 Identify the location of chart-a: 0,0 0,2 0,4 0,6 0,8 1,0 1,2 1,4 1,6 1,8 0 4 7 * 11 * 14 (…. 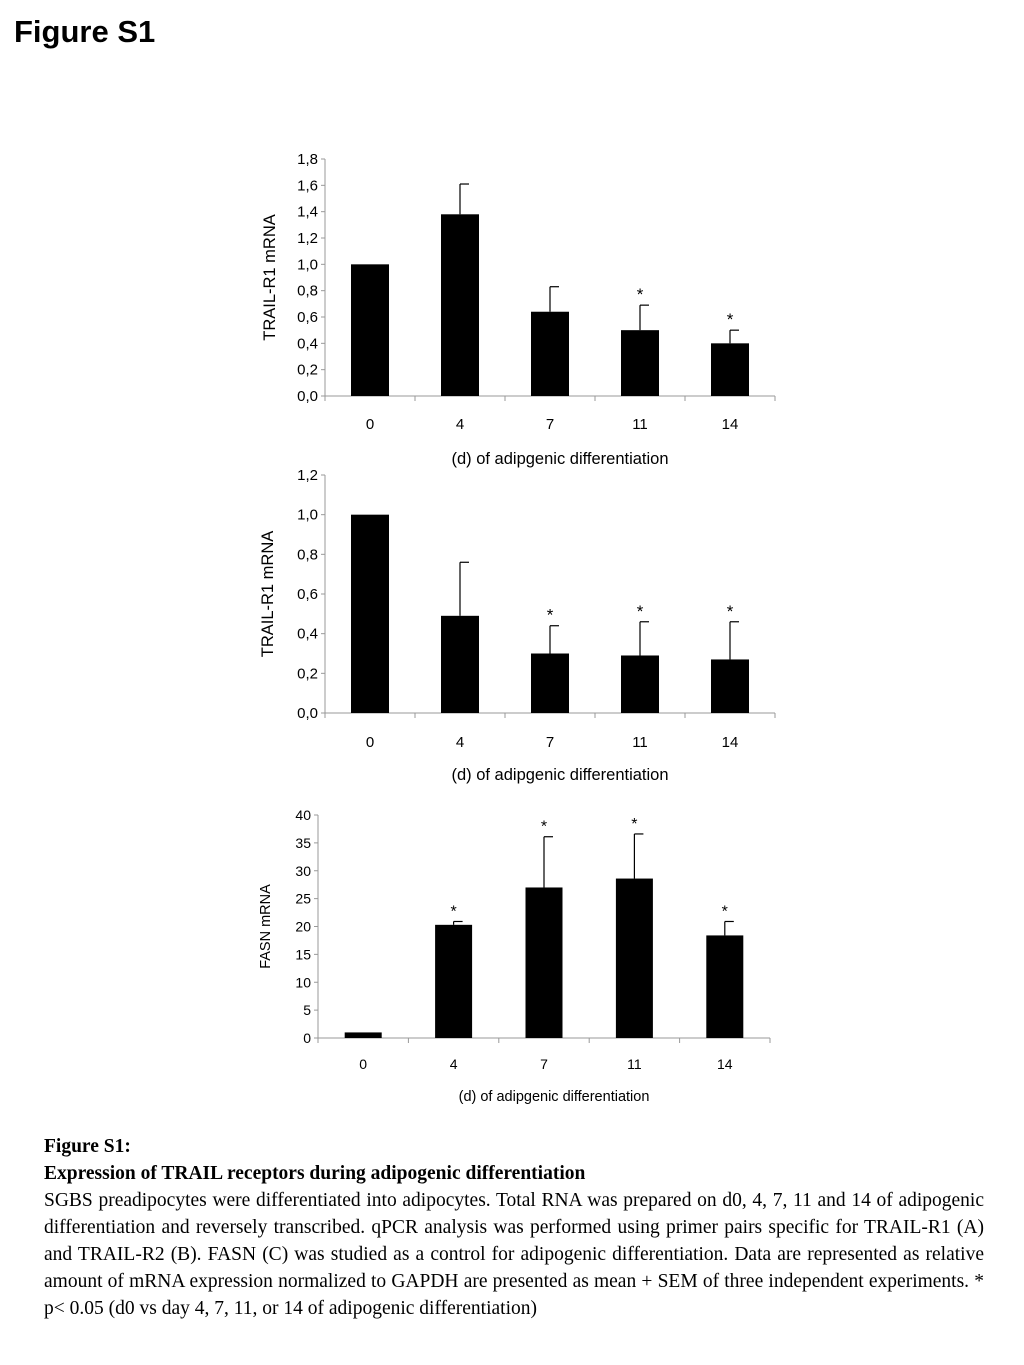
(518, 309).